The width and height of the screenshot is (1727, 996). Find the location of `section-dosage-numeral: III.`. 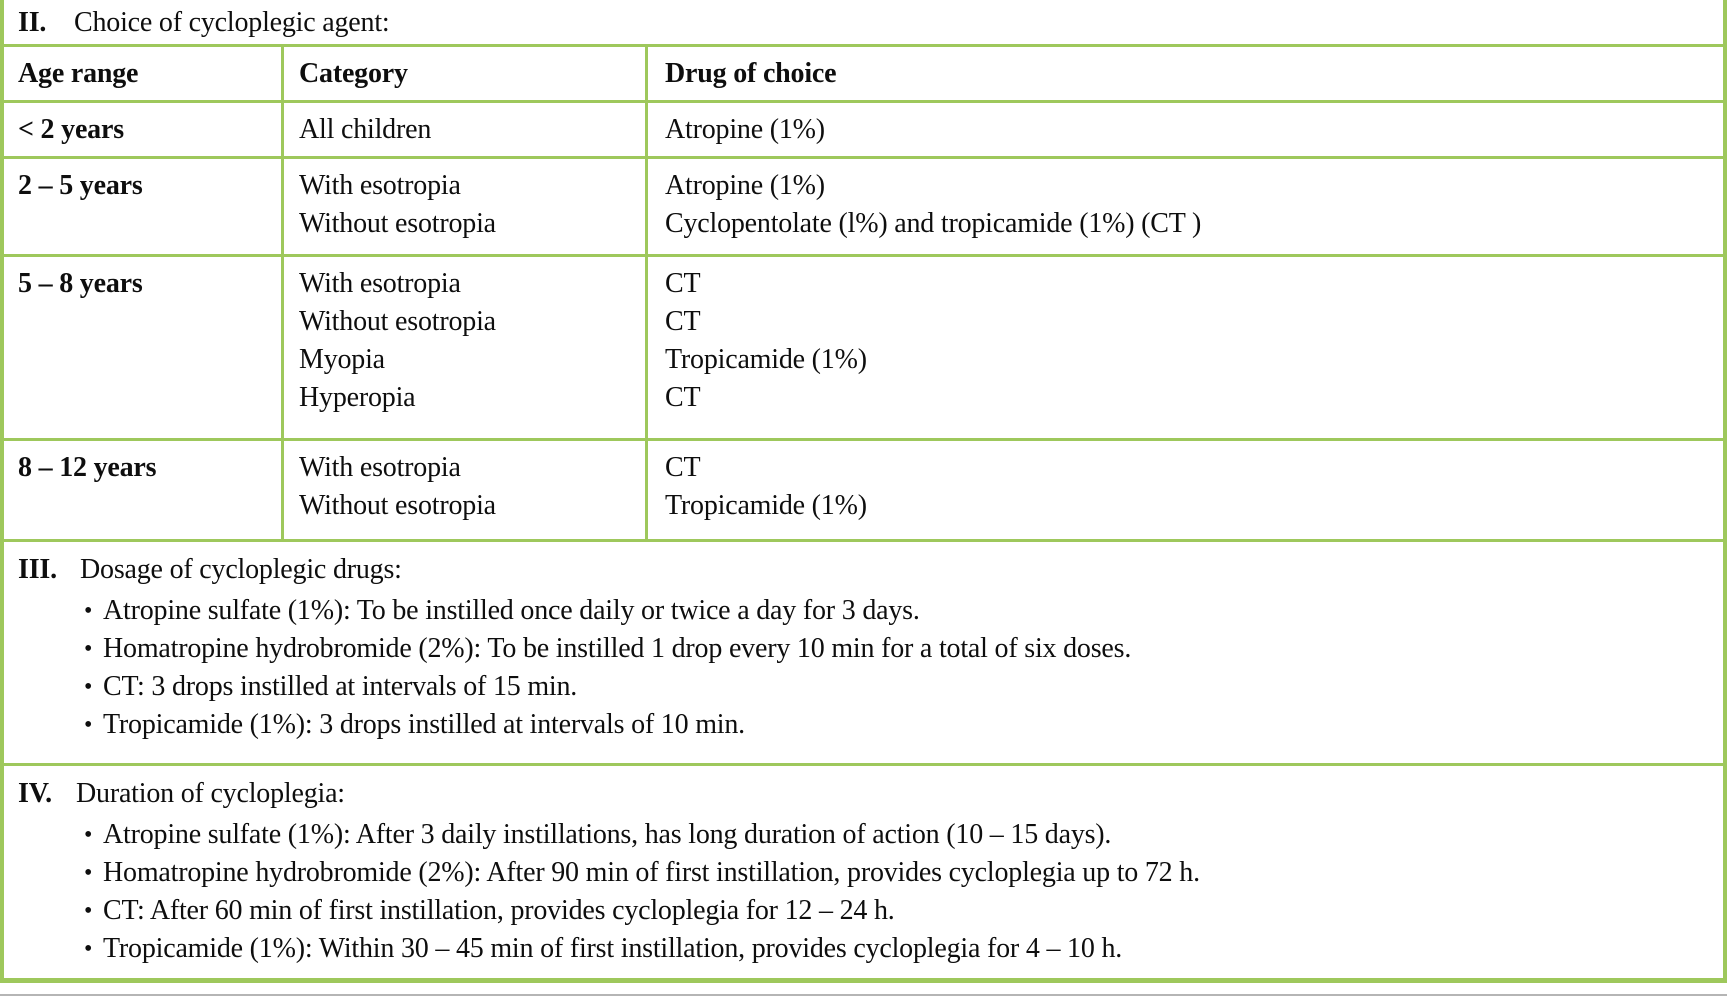

section-dosage-numeral: III. is located at coordinates (37, 569).